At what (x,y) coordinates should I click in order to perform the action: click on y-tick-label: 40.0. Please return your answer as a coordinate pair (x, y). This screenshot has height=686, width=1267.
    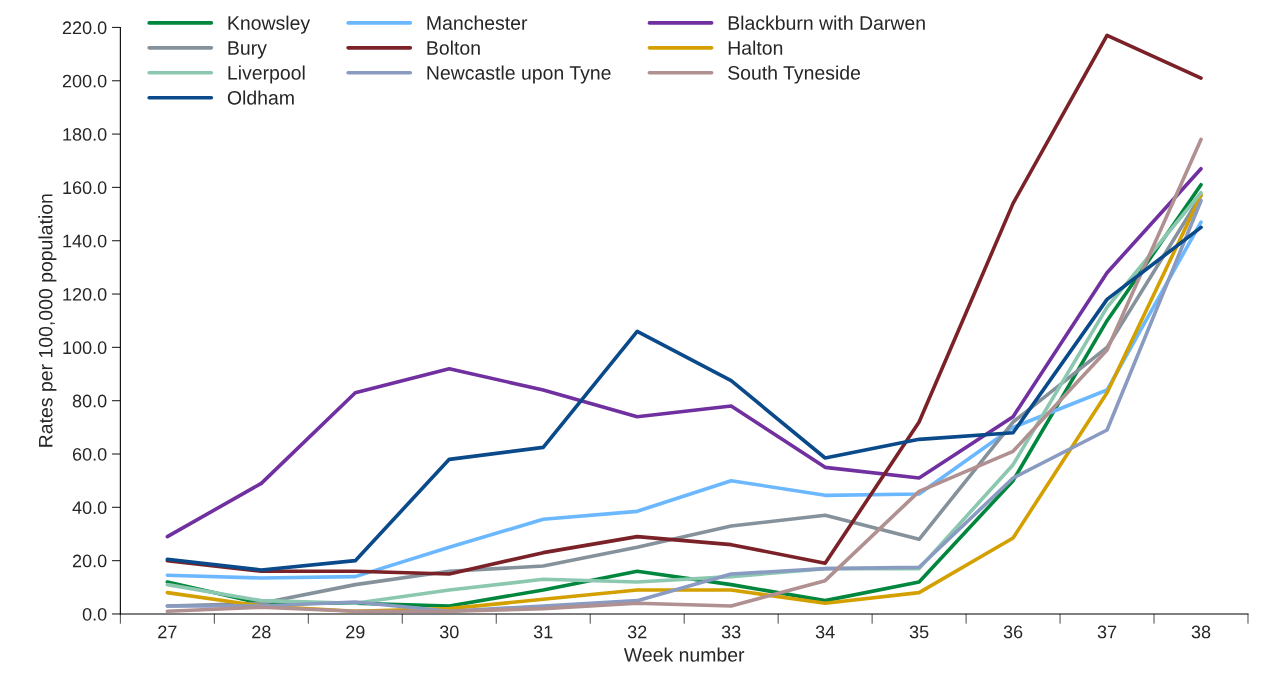
    Looking at the image, I should click on (89, 508).